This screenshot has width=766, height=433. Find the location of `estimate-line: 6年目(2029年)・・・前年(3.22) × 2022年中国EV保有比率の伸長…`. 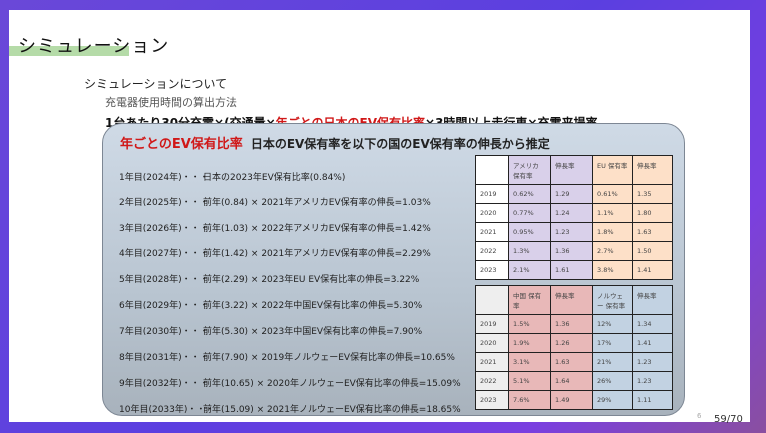

estimate-line: 6年目(2029年)・・・前年(3.22) × 2022年中国EV保有比率の伸長… is located at coordinates (270, 304).